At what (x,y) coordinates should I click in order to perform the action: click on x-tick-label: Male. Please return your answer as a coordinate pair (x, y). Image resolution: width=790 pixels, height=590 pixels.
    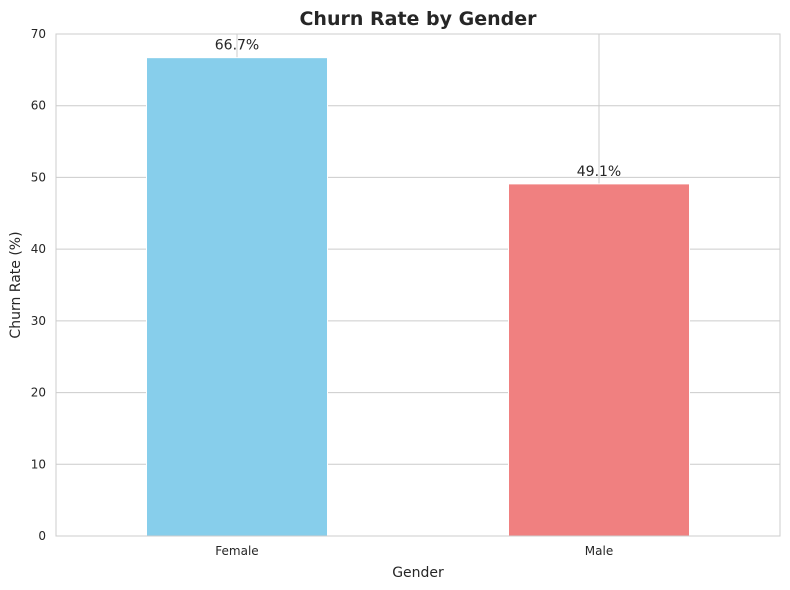
    Looking at the image, I should click on (599, 551).